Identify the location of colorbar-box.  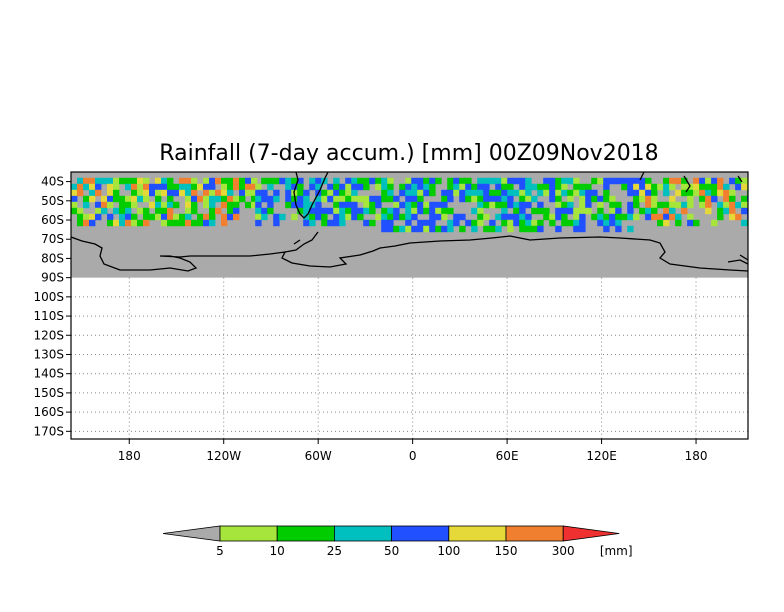
(362, 533).